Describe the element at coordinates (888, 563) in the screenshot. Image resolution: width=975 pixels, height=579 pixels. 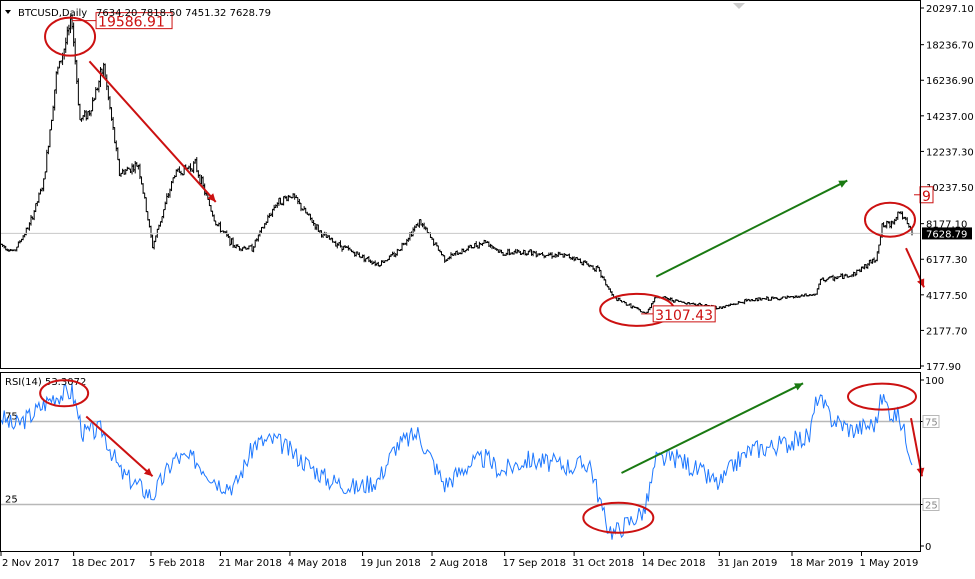
I see `time-tick-label: 1 May 2019` at that location.